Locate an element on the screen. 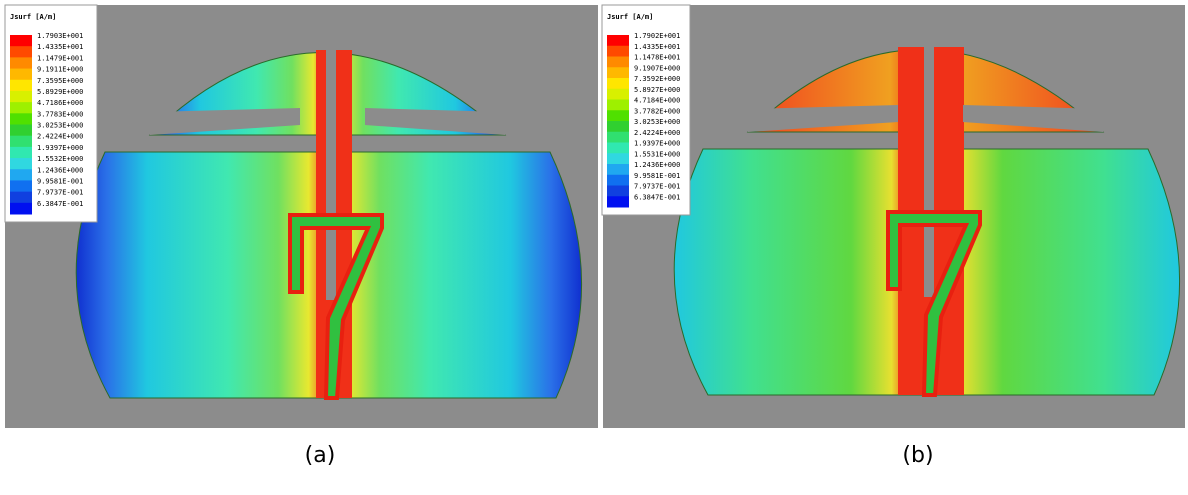 The height and width of the screenshot is (495, 1188). legend-value: 5.8929E+000 is located at coordinates (60, 92).